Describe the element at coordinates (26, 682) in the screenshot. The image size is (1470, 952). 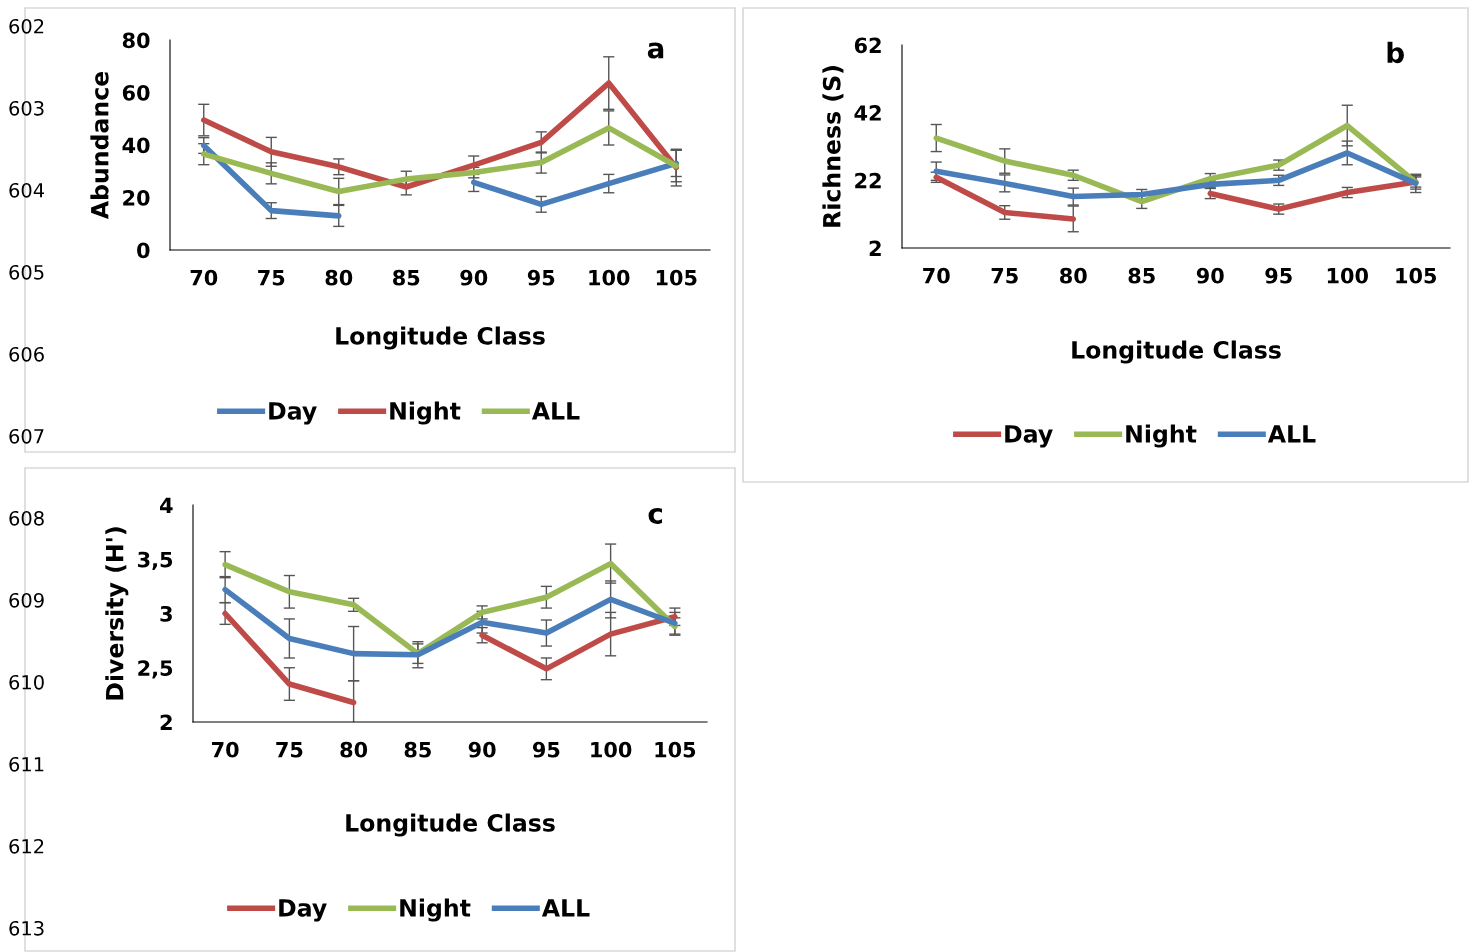
I see `text: 610` at that location.